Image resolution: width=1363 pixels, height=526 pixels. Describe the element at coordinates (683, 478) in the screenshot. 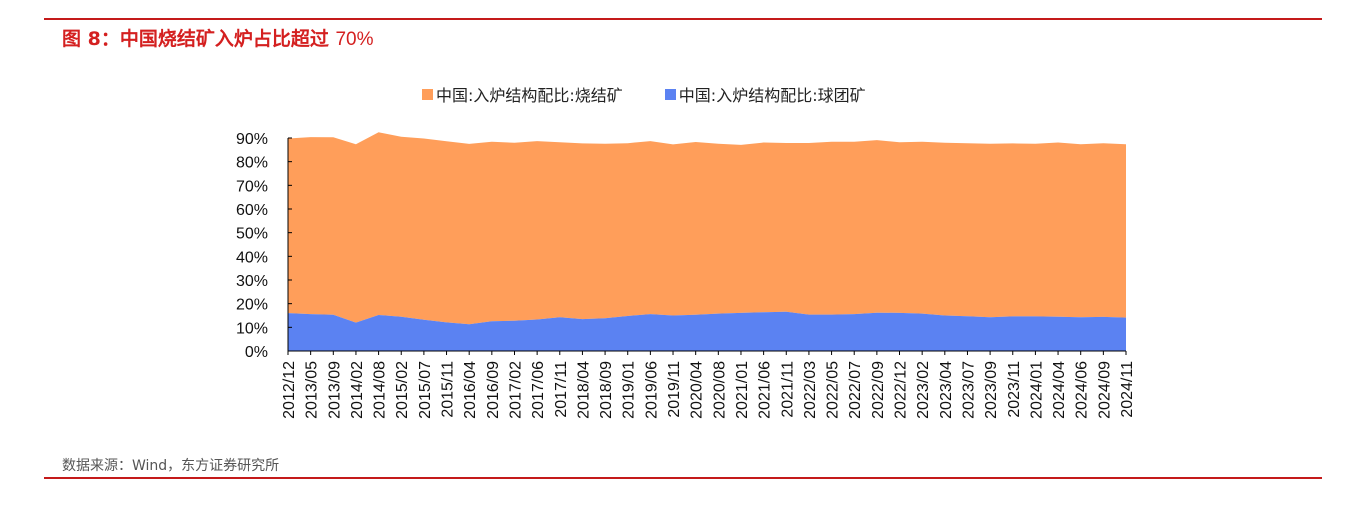

I see `bottom-rule` at that location.